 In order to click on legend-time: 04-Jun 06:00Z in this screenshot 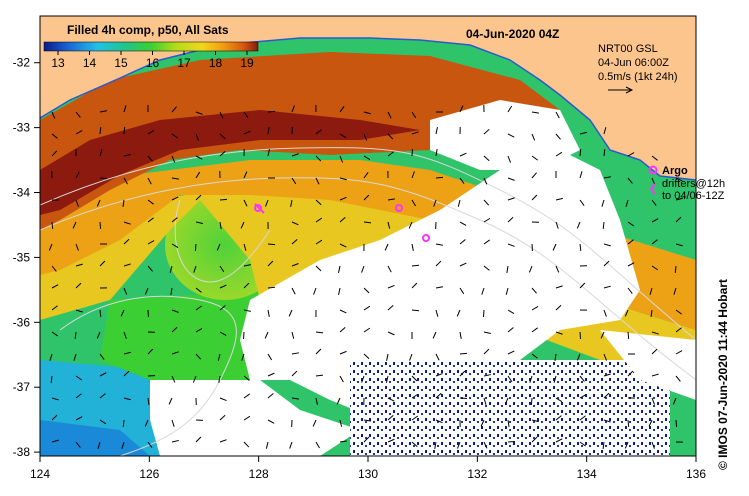, I will do `click(633, 63)`.